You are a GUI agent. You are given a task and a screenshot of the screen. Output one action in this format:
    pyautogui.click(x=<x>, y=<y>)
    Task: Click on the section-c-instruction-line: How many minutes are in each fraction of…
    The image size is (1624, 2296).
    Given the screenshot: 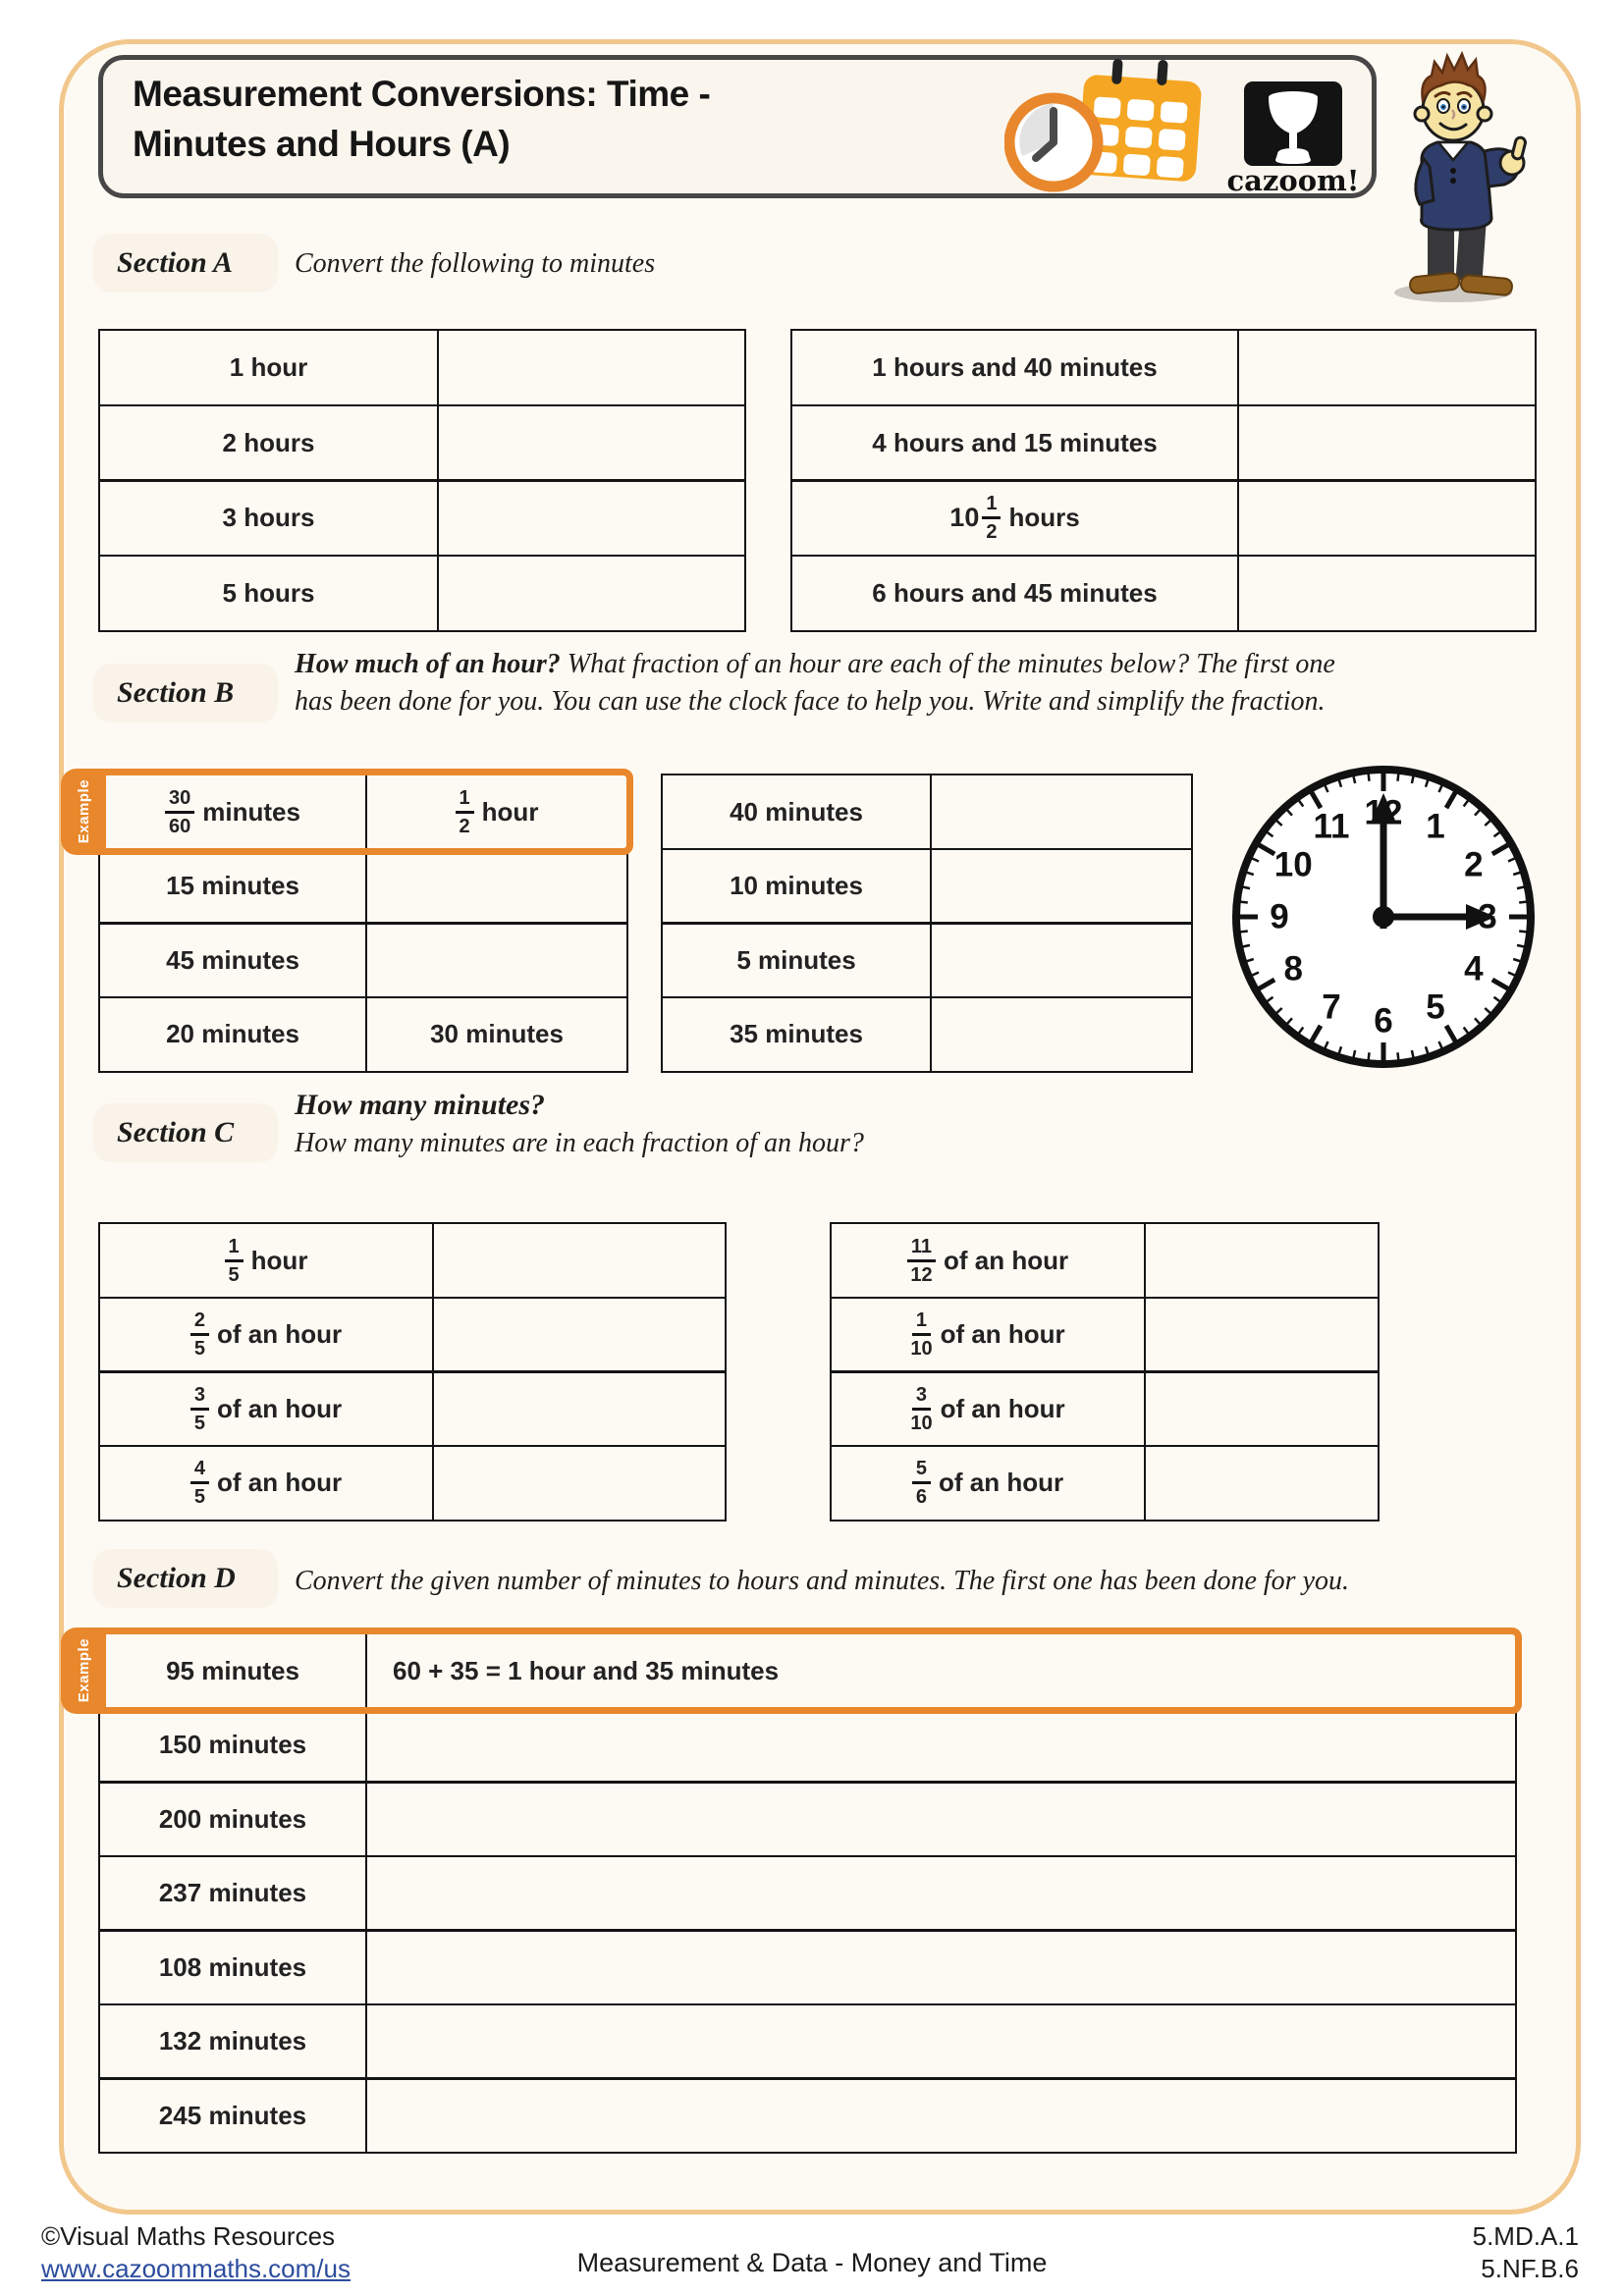 What is the action you would take?
    pyautogui.click(x=579, y=1143)
    